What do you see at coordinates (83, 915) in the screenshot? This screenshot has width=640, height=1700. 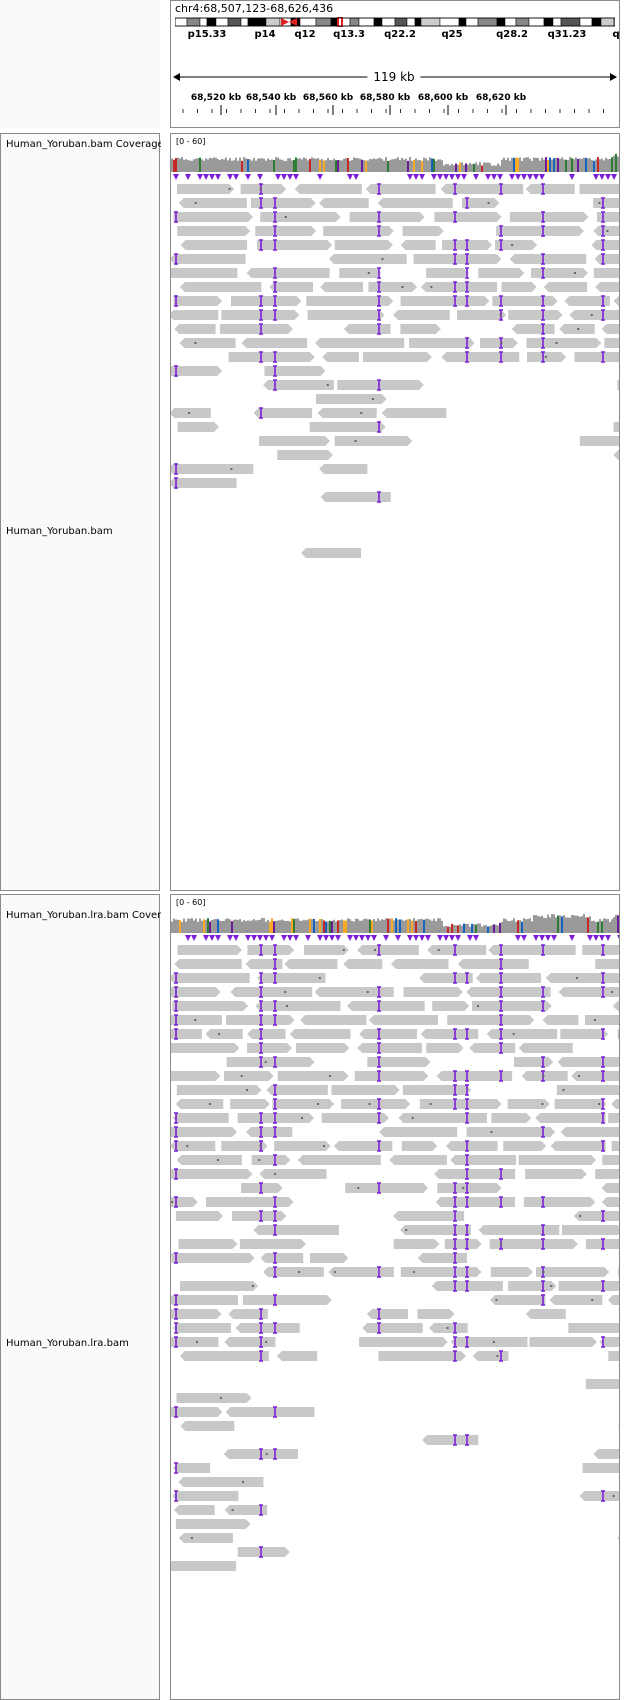 I see `coverage-track-label-2: Human_Yoruban.lra.bam Coverage` at bounding box center [83, 915].